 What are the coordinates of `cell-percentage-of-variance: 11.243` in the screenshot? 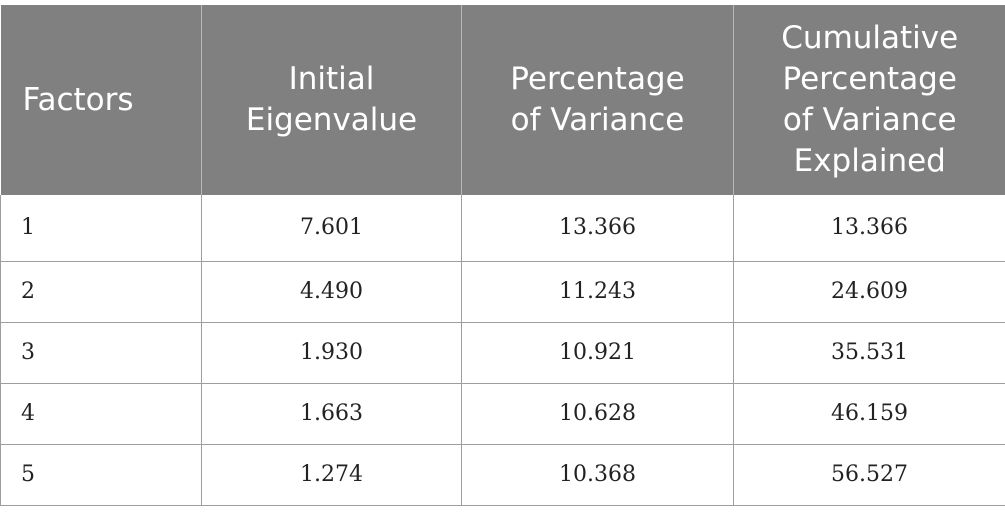 It's located at (597, 292).